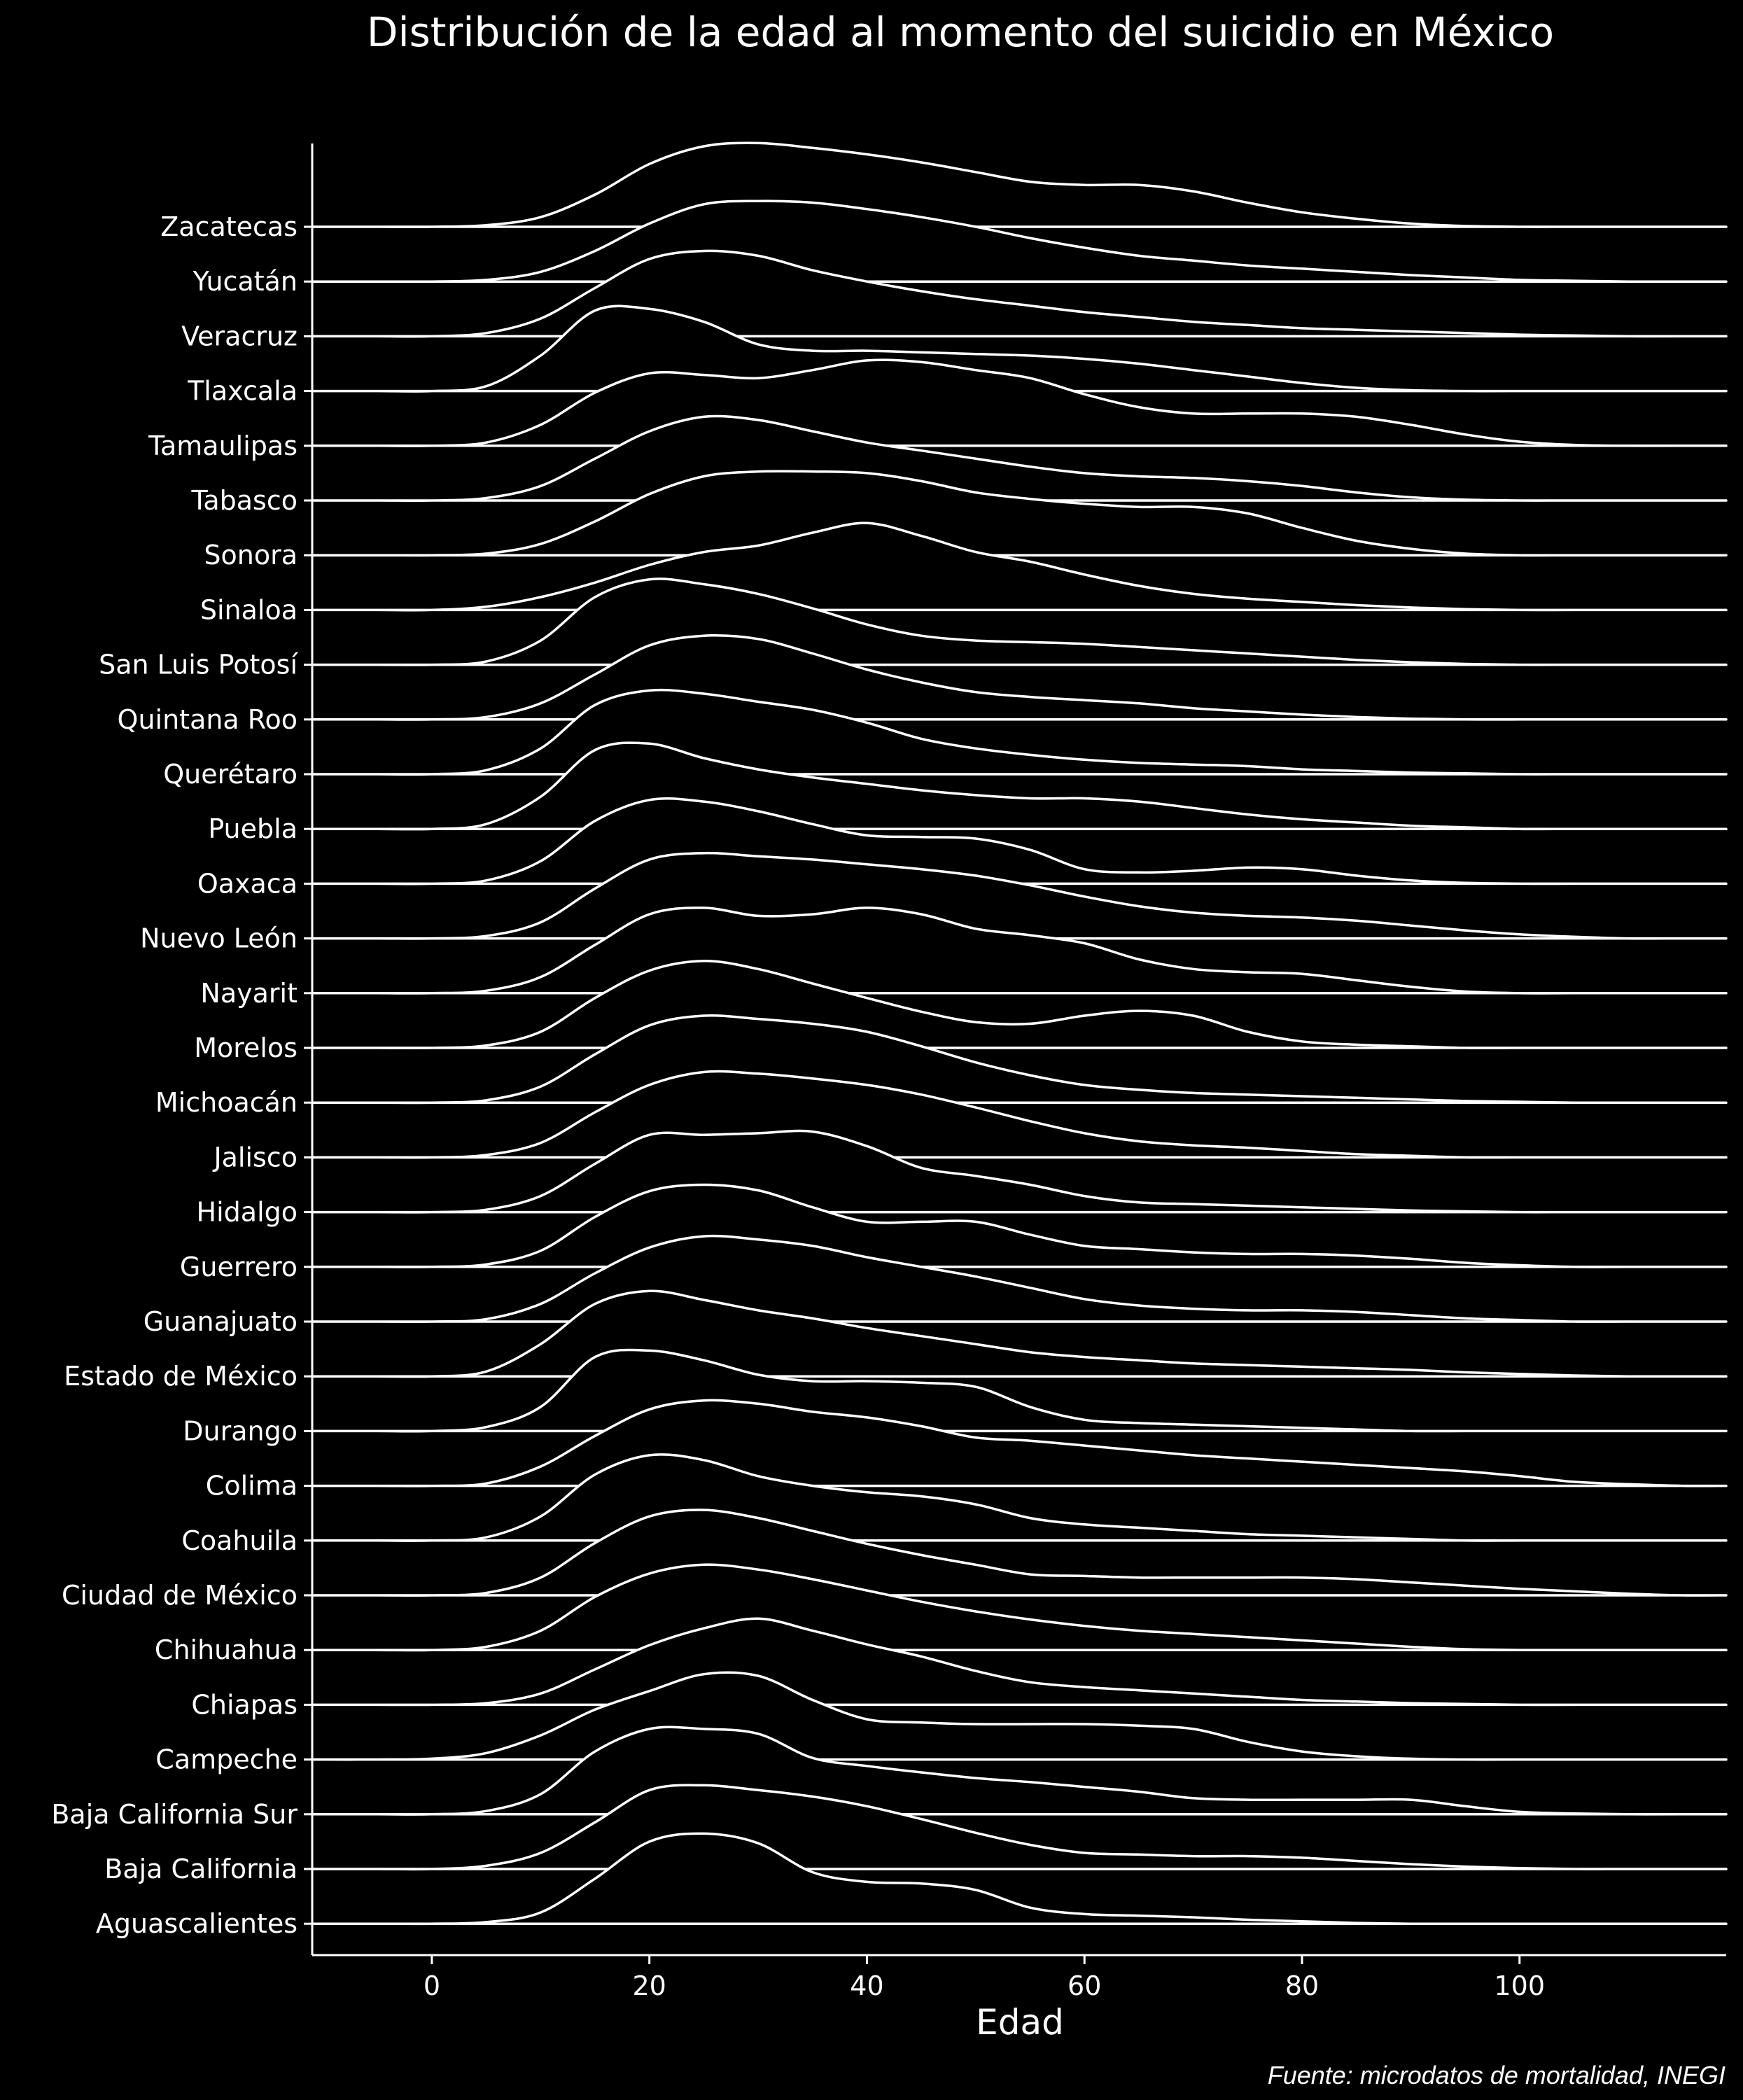 Image resolution: width=1743 pixels, height=2100 pixels. I want to click on y-tick-label: Nayarit, so click(249, 993).